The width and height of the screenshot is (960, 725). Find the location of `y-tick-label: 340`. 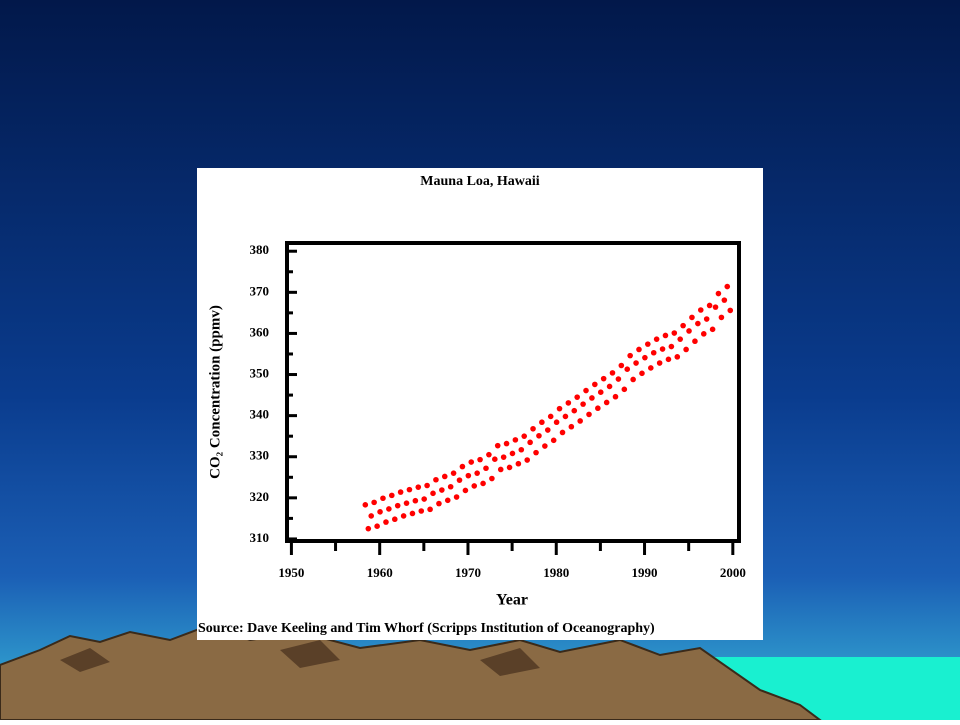

y-tick-label: 340 is located at coordinates (260, 414).